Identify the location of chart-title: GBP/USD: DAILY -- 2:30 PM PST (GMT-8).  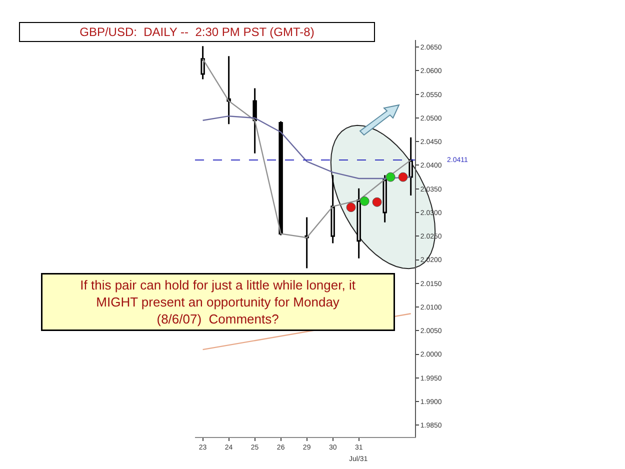
(197, 32).